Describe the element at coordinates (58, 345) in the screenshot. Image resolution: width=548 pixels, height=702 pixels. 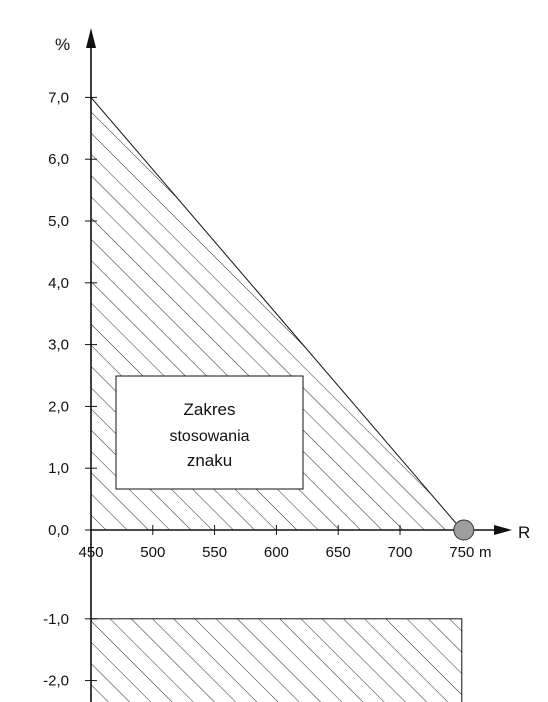
I see `y-tick-label: 3,0` at that location.